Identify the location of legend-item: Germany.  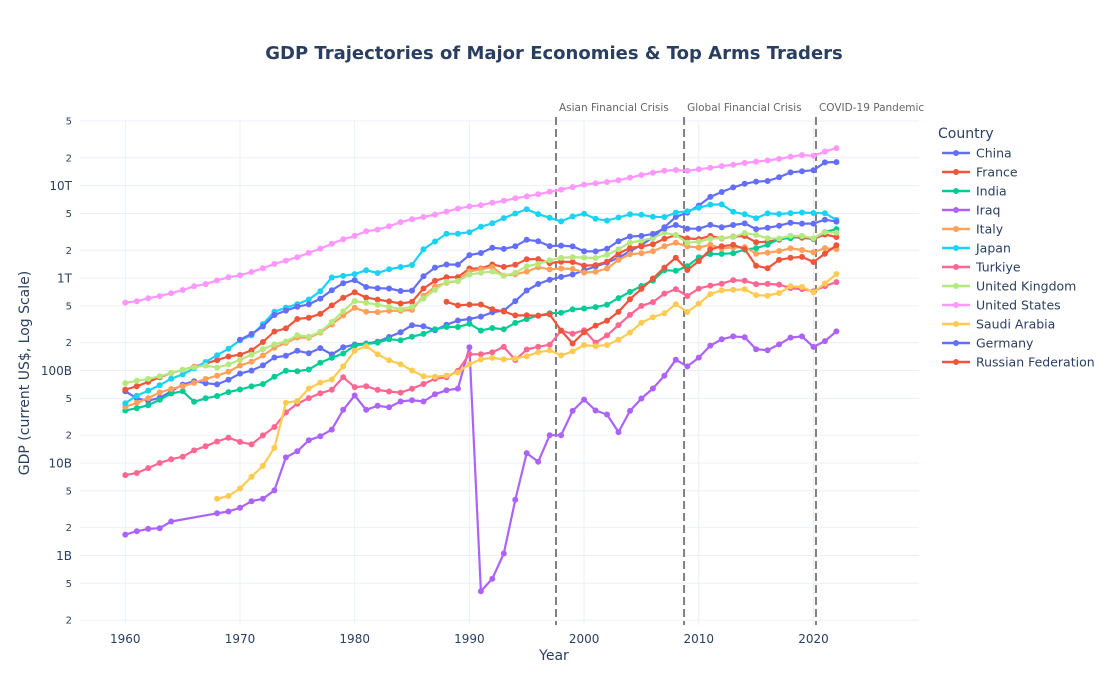
(988, 343).